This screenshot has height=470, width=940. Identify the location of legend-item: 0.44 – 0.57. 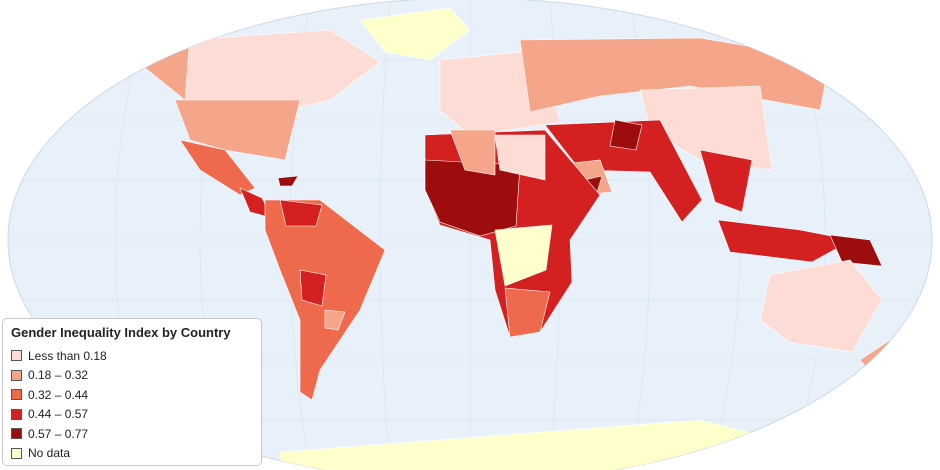
(132, 415).